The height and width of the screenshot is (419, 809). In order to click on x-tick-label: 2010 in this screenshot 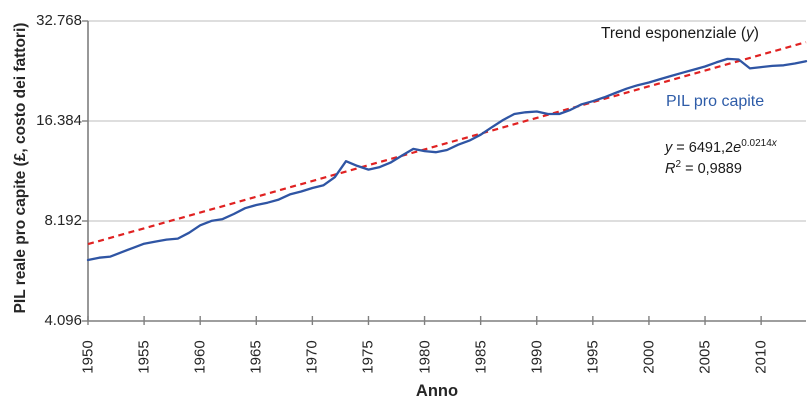, I will do `click(761, 357)`.